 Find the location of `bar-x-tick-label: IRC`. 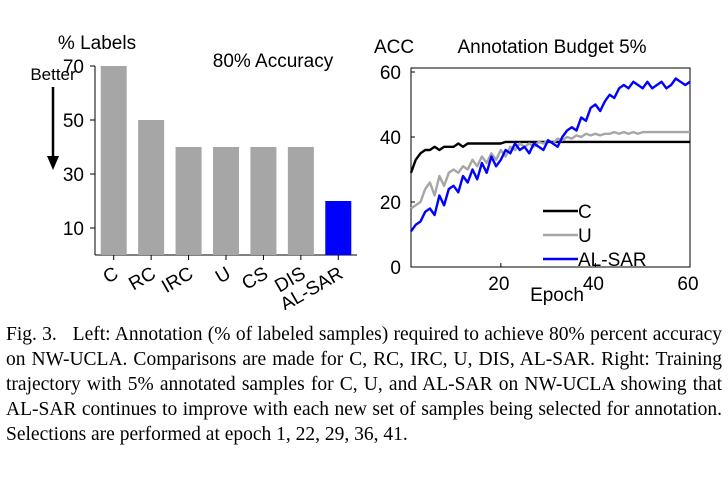

bar-x-tick-label: IRC is located at coordinates (177, 280).